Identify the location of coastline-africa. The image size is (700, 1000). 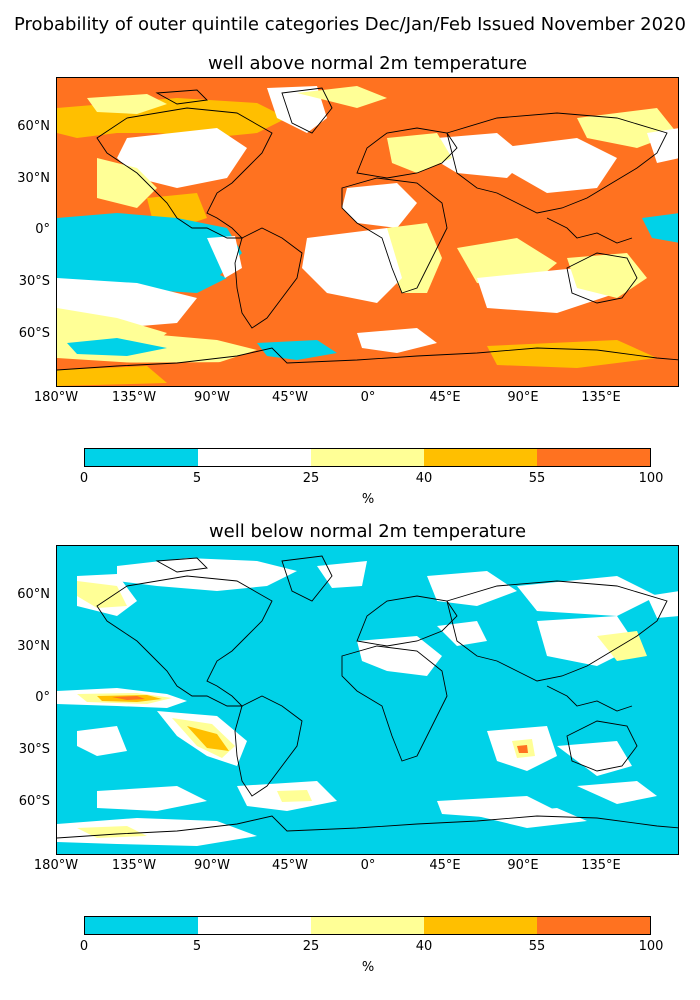
(394, 235).